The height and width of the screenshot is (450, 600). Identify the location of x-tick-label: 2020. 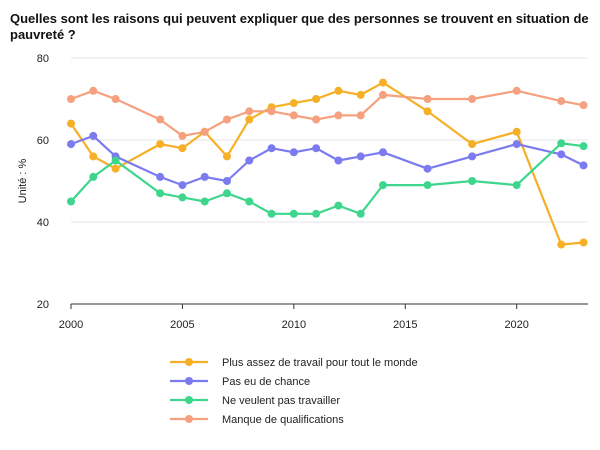
(516, 325).